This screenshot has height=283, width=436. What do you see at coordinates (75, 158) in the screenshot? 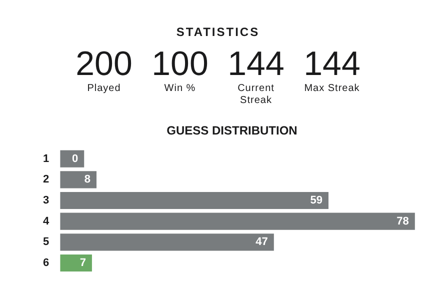
I see `data-label: 0` at bounding box center [75, 158].